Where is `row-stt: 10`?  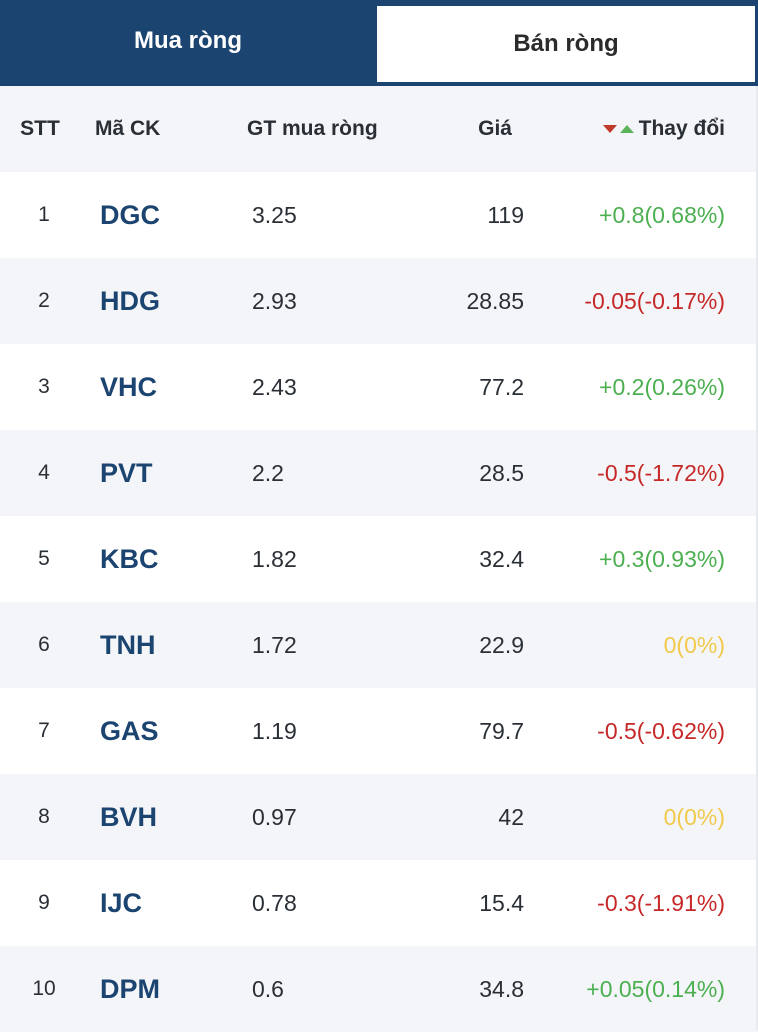 row-stt: 10 is located at coordinates (44, 988).